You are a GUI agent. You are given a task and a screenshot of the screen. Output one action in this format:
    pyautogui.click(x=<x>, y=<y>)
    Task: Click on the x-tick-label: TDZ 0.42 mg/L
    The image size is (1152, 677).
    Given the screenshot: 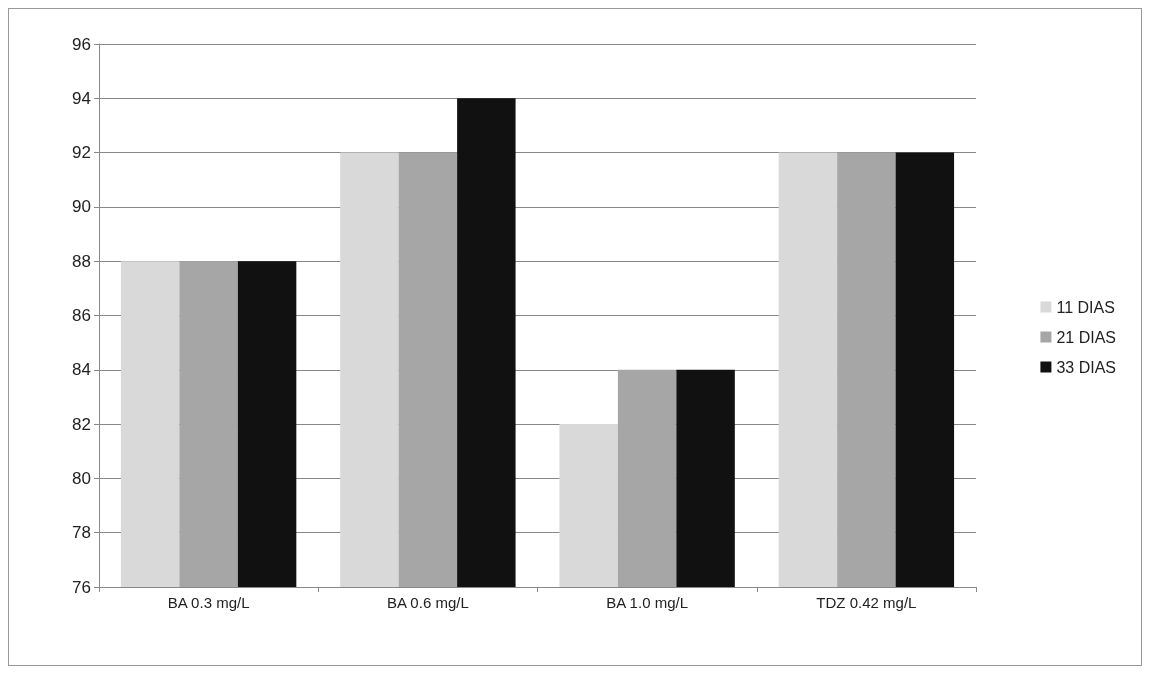 What is the action you would take?
    pyautogui.click(x=866, y=602)
    